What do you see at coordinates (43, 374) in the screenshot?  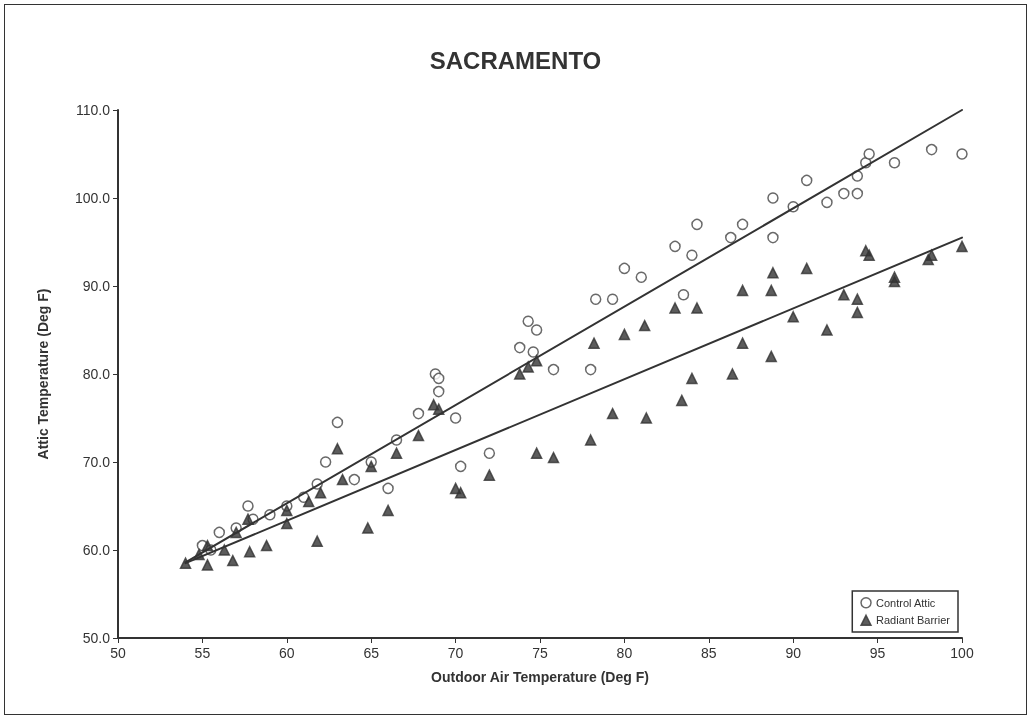 I see `y-axis-title: Attic Temperature (Deg F)` at bounding box center [43, 374].